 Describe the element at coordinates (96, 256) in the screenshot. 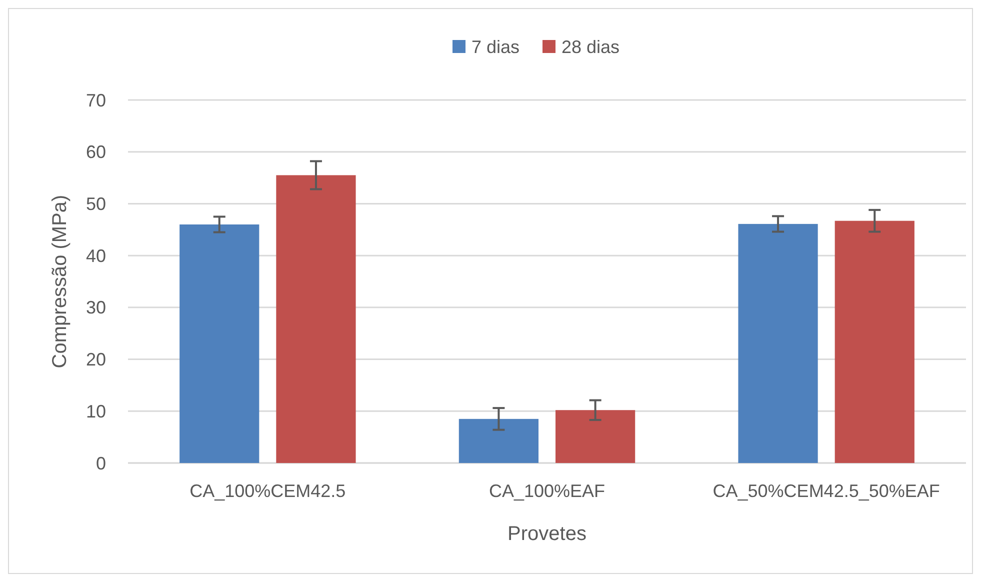

I see `y-tick-label: 40` at that location.